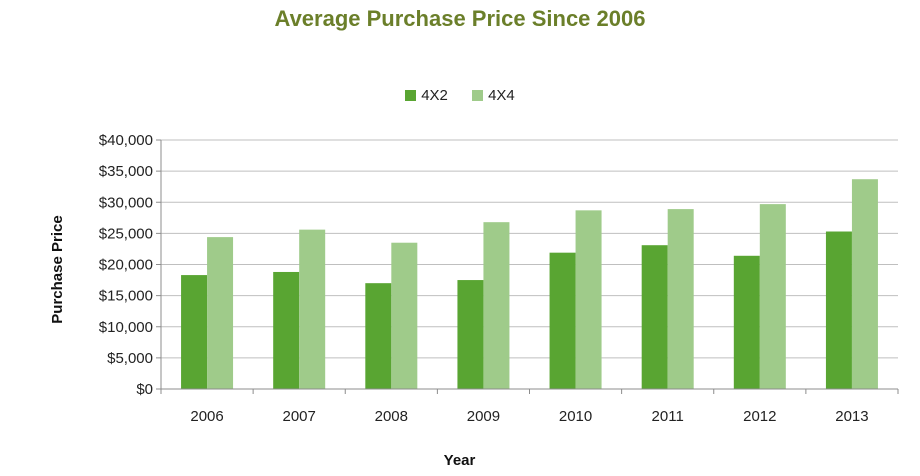 This screenshot has width=920, height=476. What do you see at coordinates (194, 332) in the screenshot?
I see `bar-4x2-2006` at bounding box center [194, 332].